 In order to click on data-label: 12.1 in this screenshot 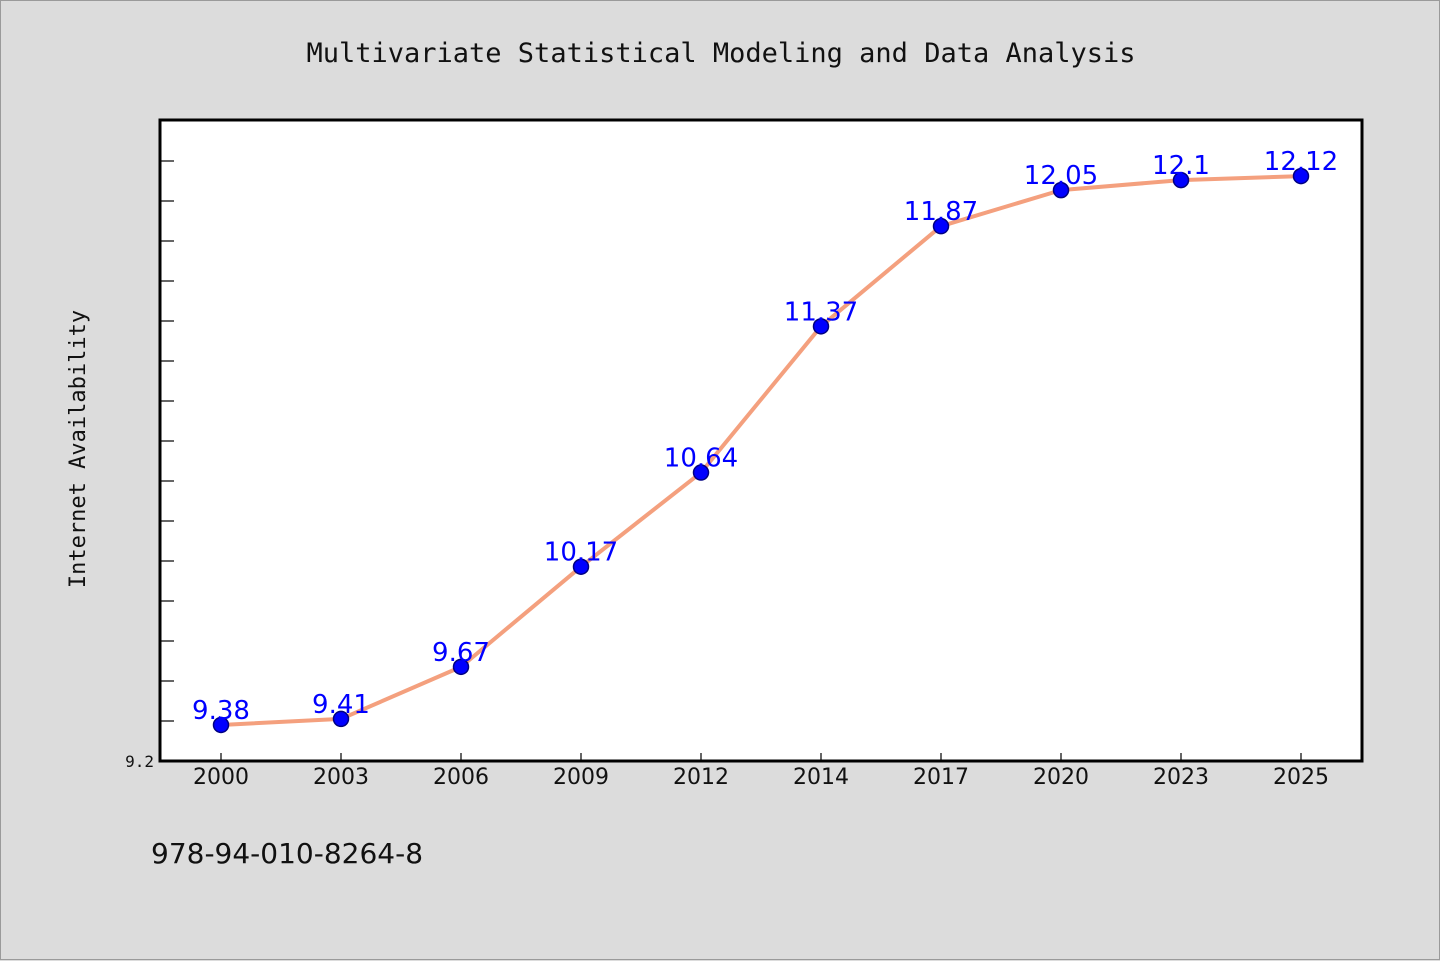, I will do `click(1181, 166)`.